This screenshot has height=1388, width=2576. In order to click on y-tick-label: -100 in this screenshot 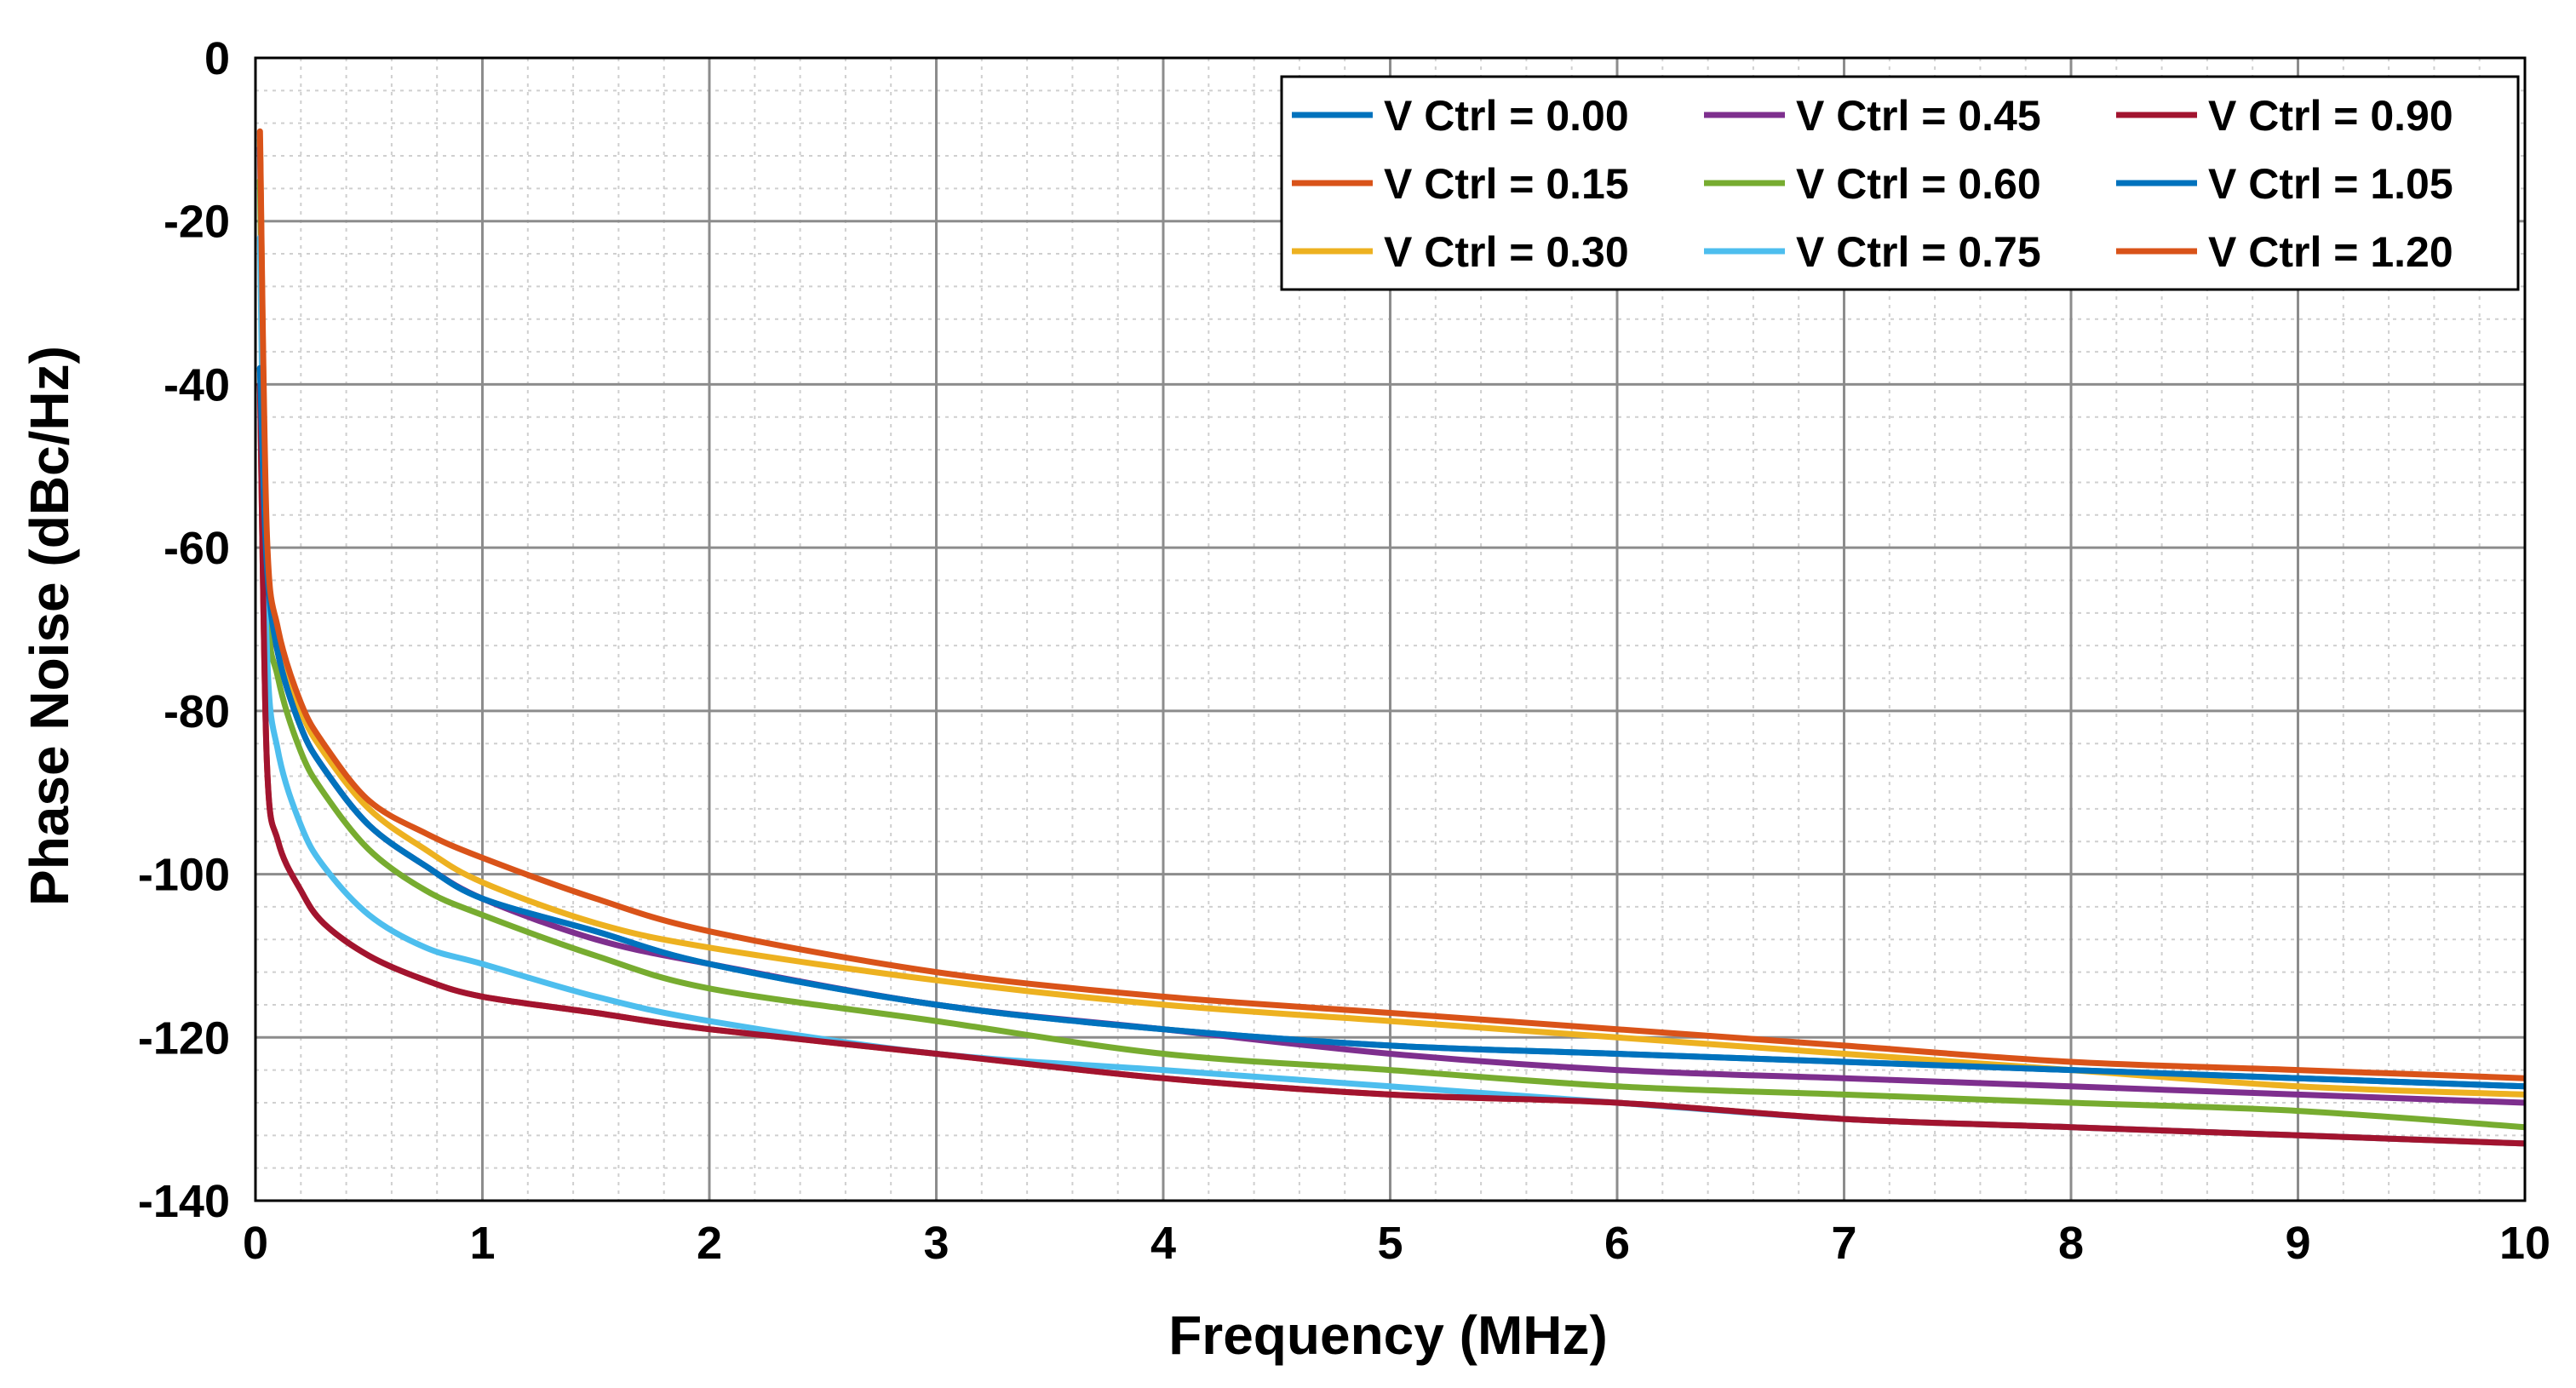, I will do `click(184, 875)`.